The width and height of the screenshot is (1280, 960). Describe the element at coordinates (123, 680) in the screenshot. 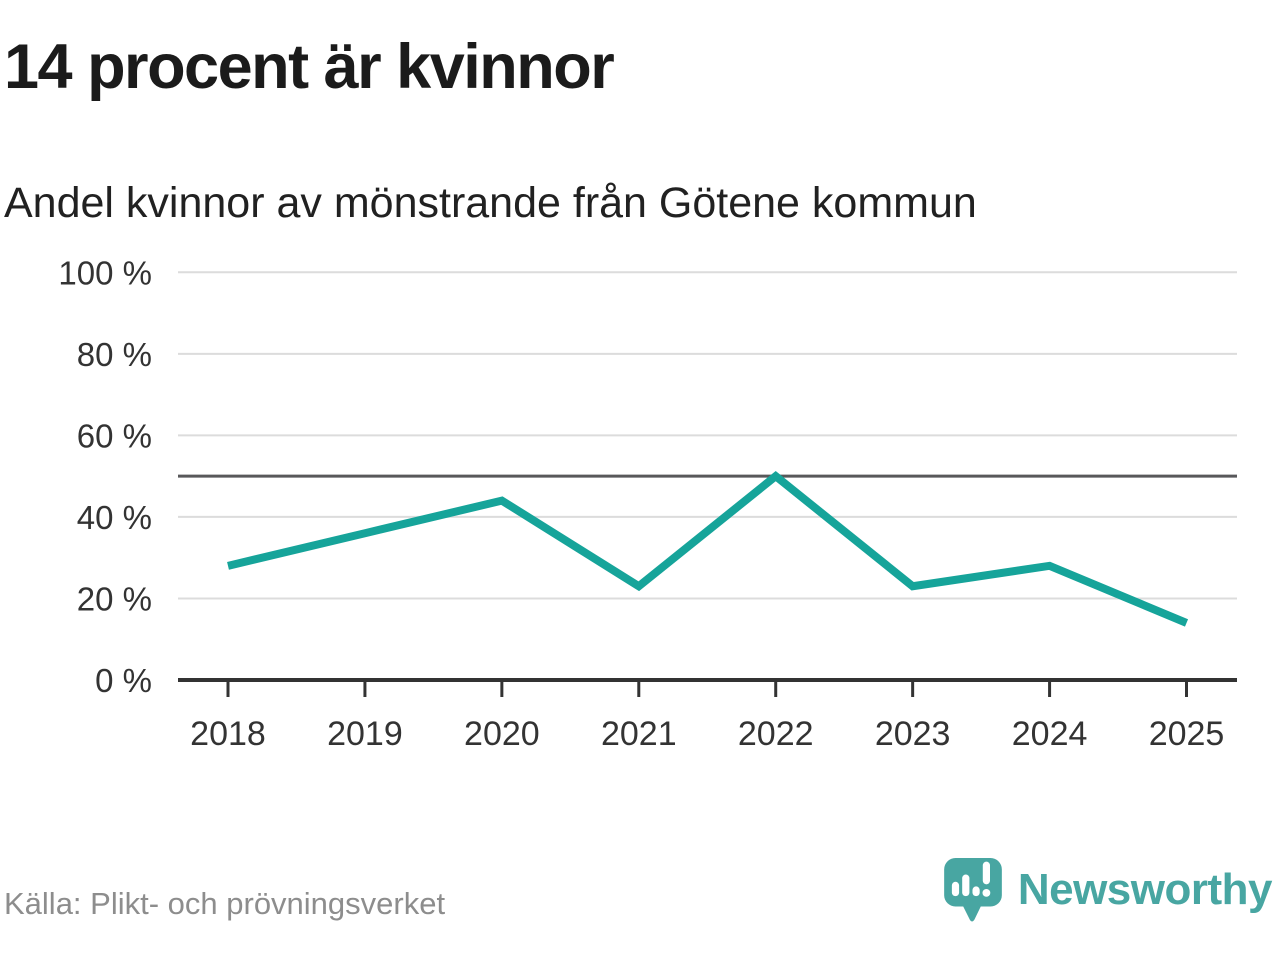

I see `y-tick-label: 0 %` at that location.